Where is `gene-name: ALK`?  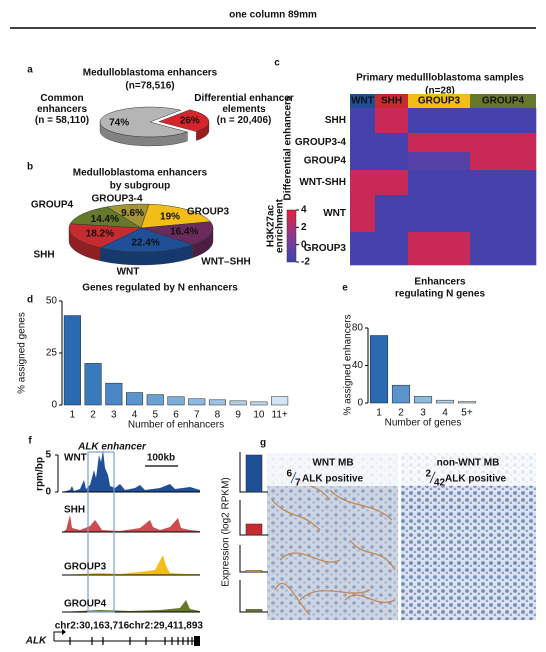
gene-name: ALK is located at coordinates (36, 641).